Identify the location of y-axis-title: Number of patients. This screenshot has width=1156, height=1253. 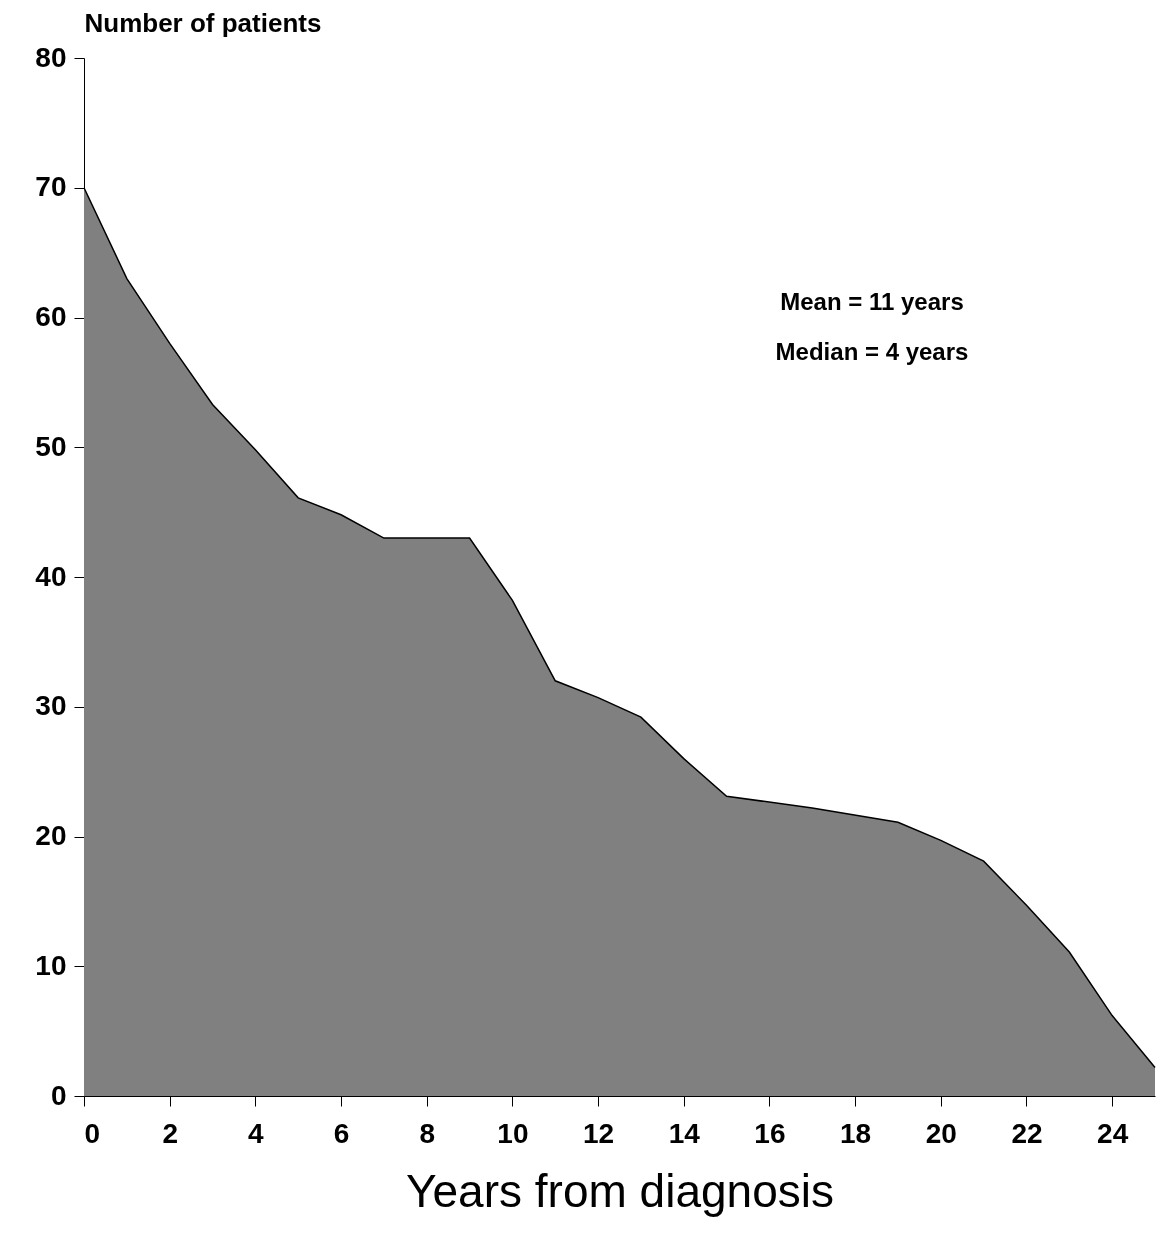
(203, 22).